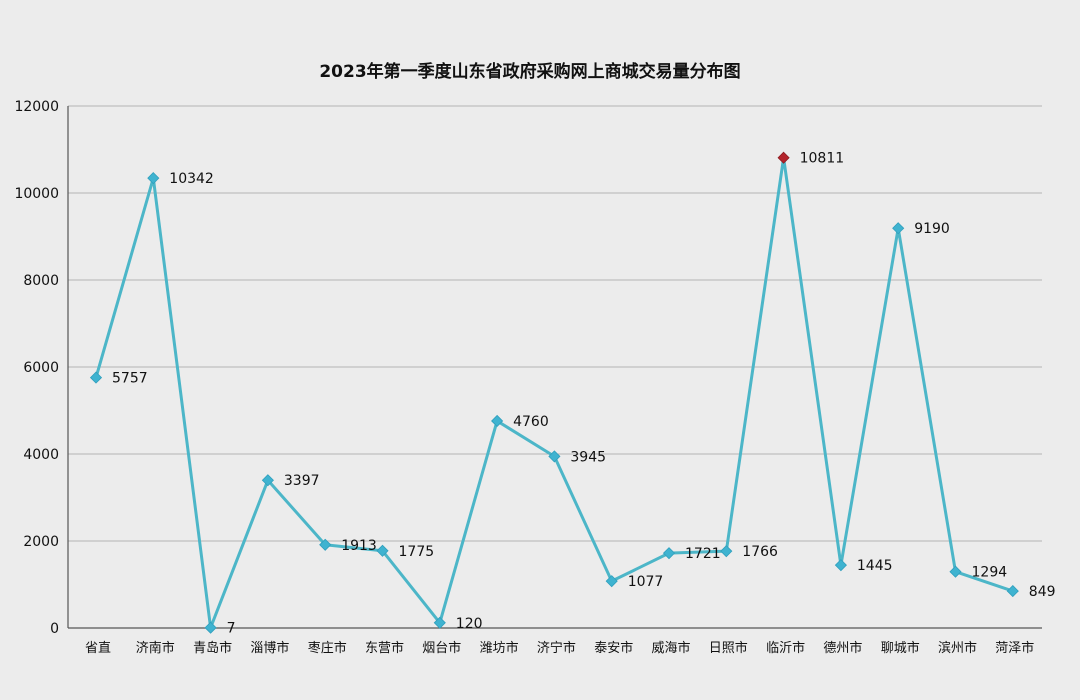  What do you see at coordinates (613, 648) in the screenshot?
I see `x-tick-label: 泰安市` at bounding box center [613, 648].